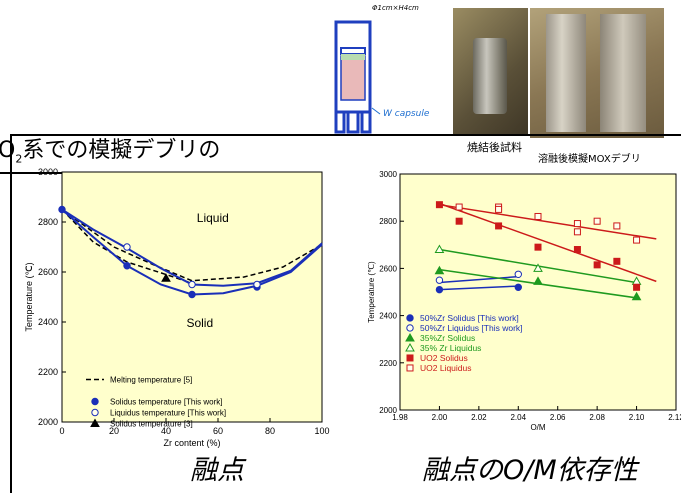  Describe the element at coordinates (450, 348) in the screenshot. I see `legend-label: 35% Zr Liquidus` at that location.